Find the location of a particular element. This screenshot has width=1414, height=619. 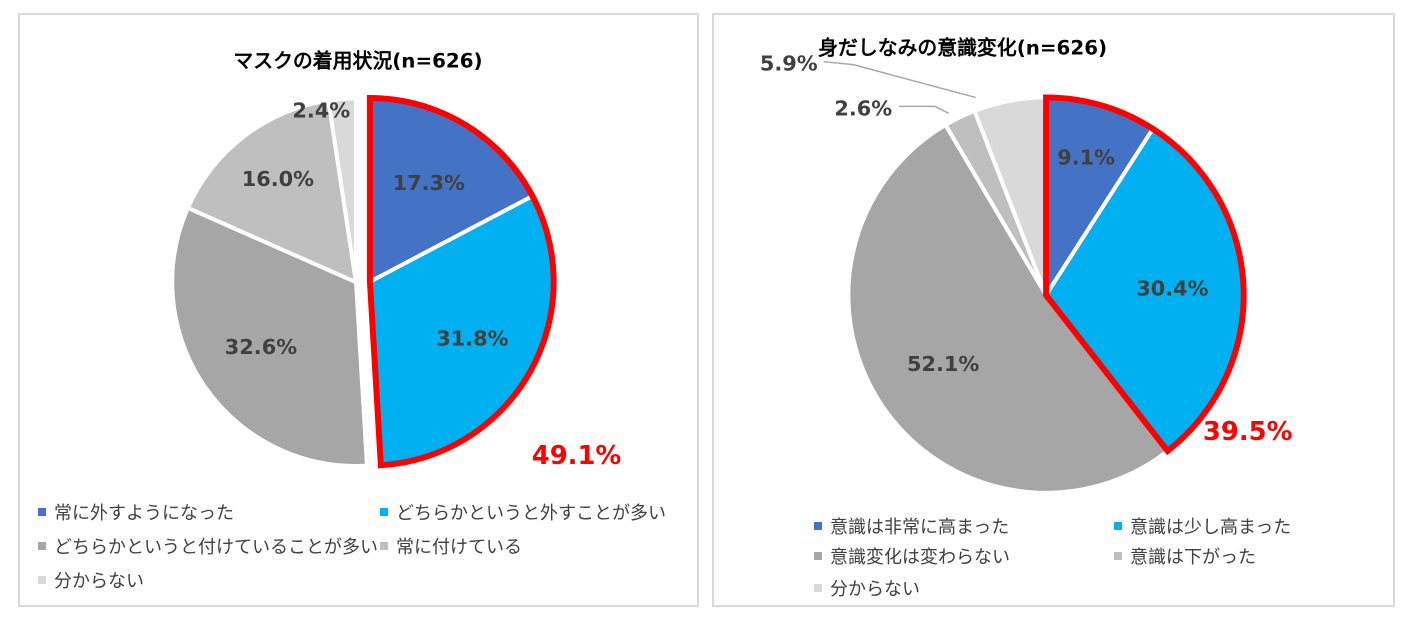

legend-label: 意識は下がった is located at coordinates (1193, 557).